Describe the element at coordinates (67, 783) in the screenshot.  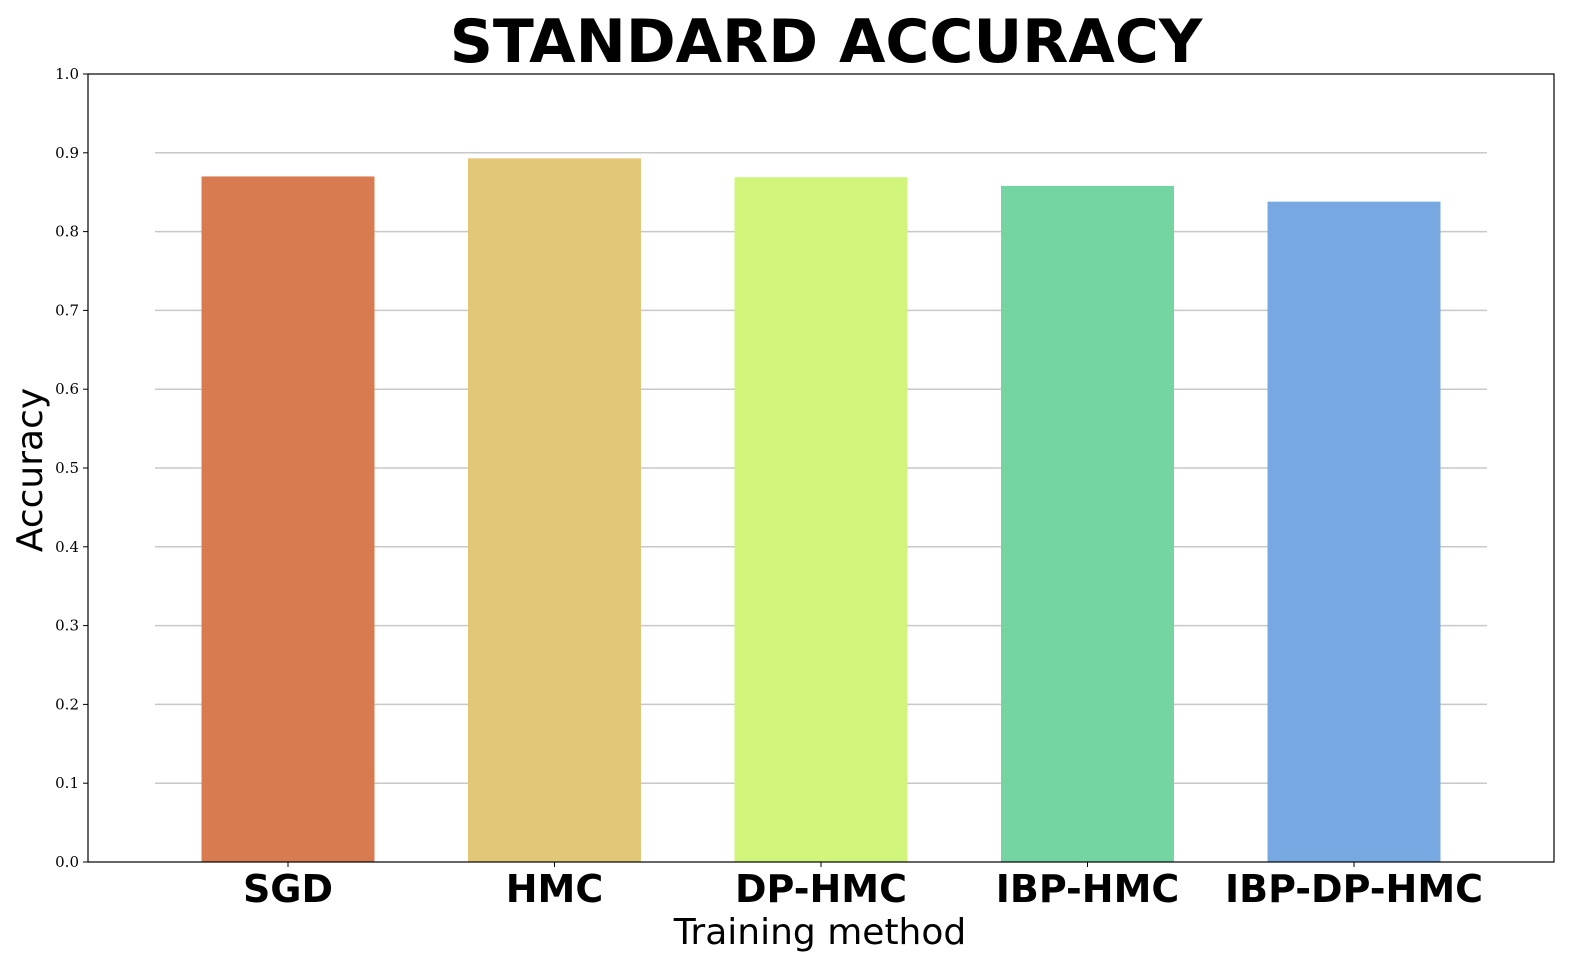
I see `y-tick-label: 0.1` at that location.